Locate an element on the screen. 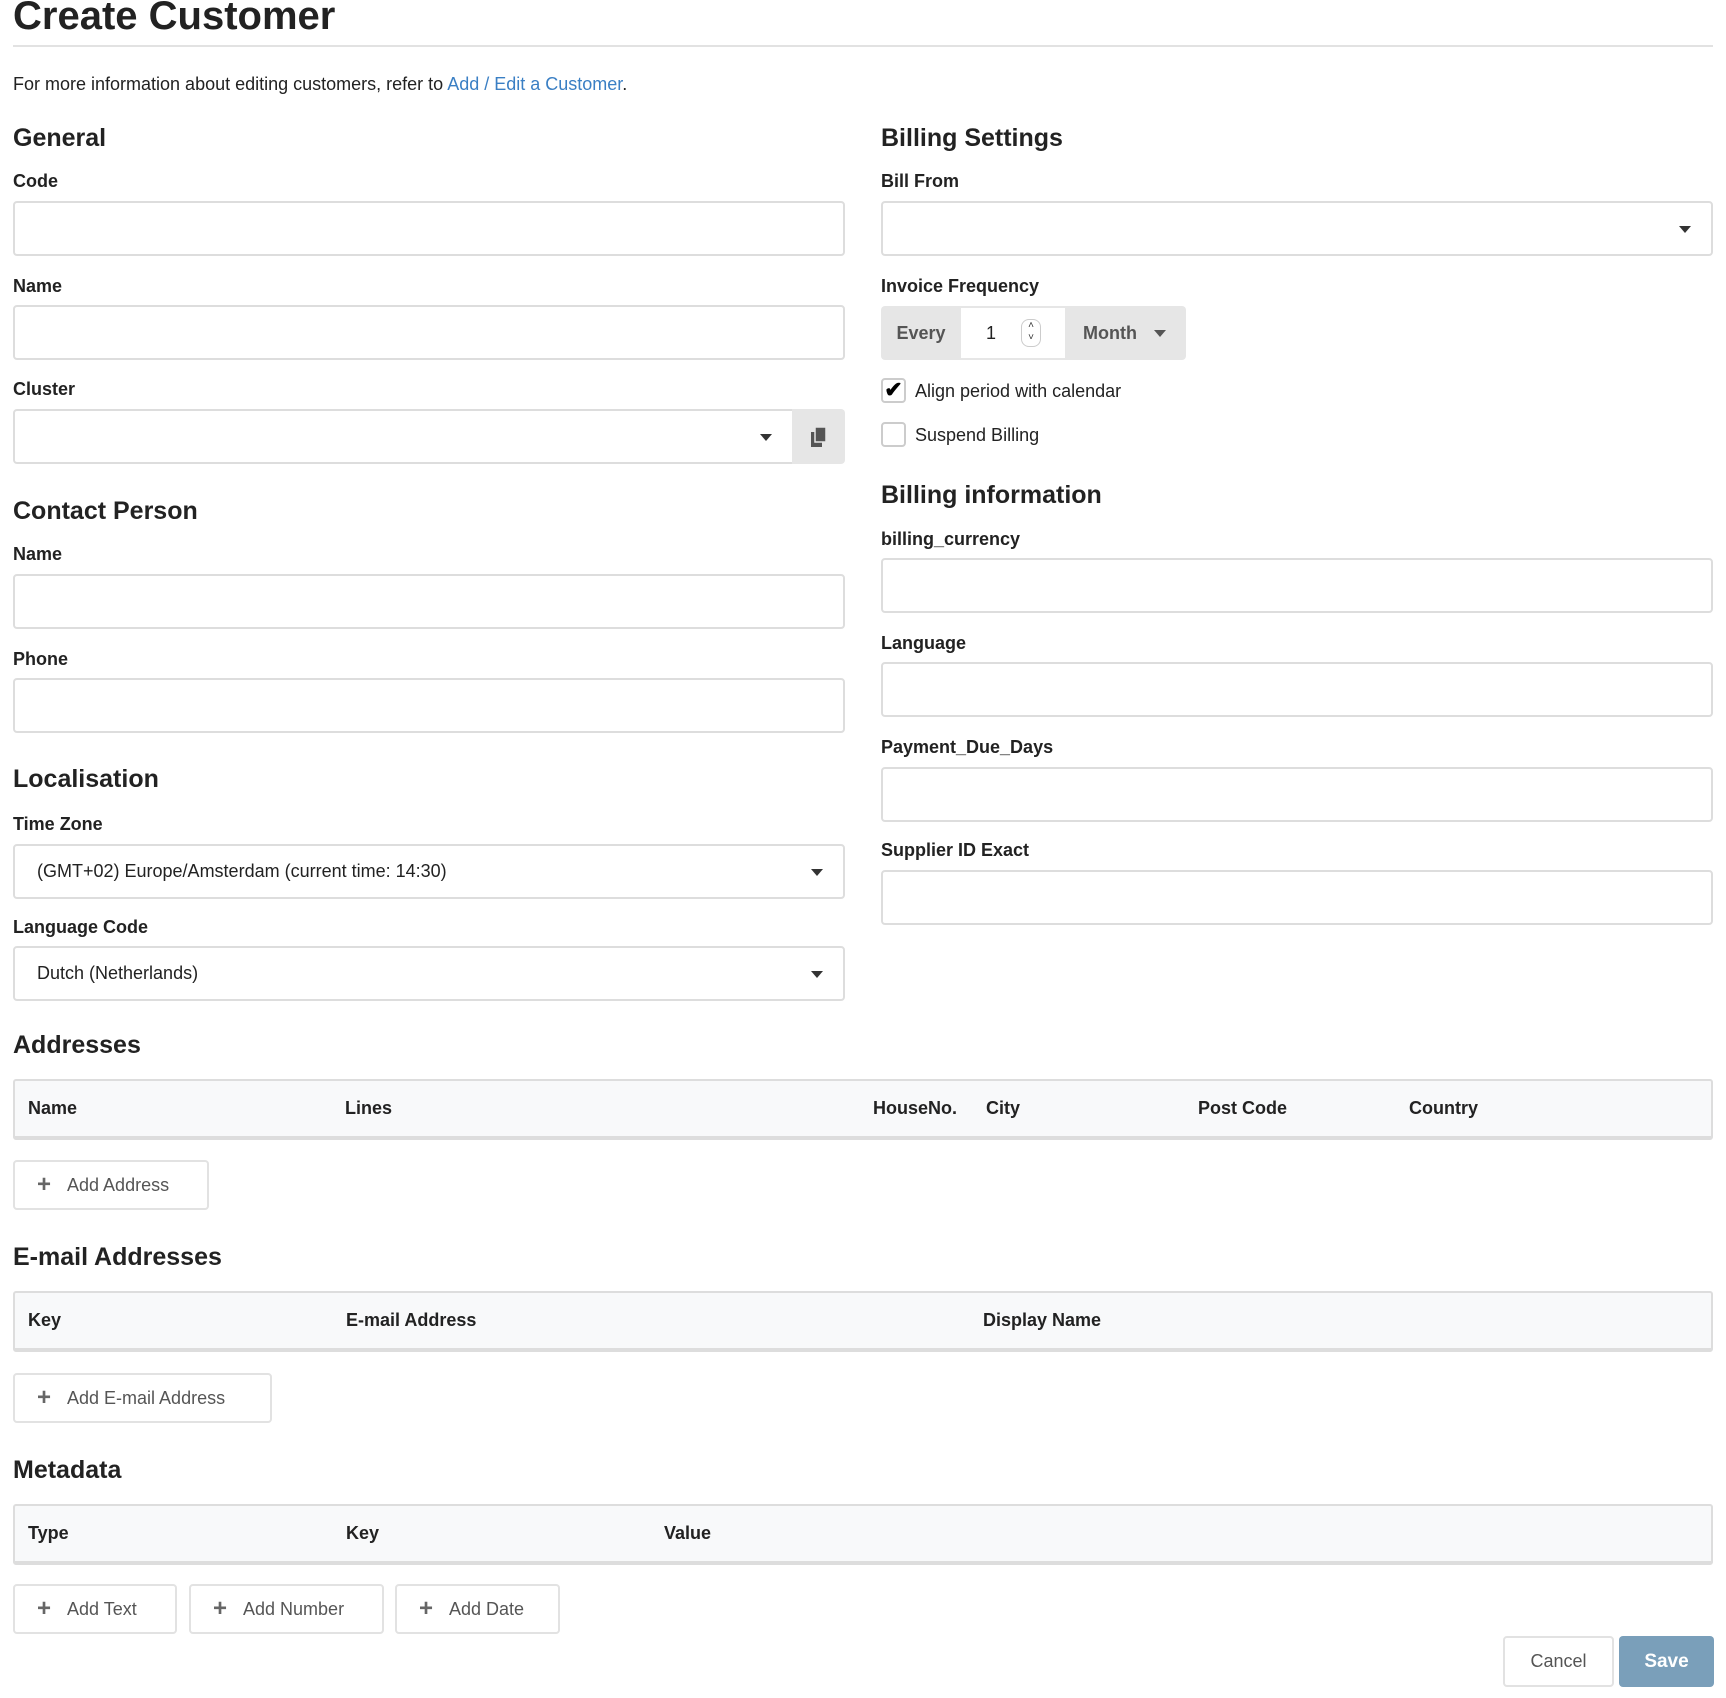  name-input is located at coordinates (429, 332).